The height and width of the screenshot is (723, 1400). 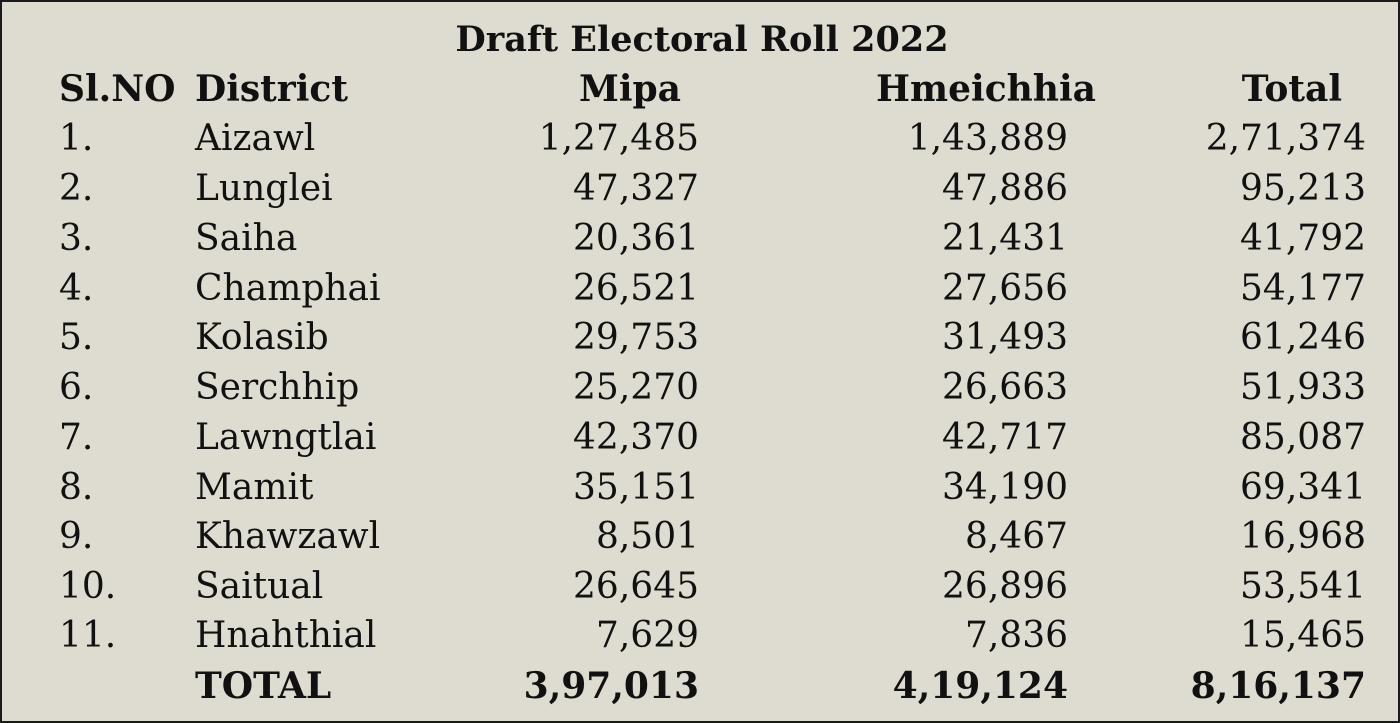 What do you see at coordinates (76, 138) in the screenshot?
I see `row-sl-no: 1.` at bounding box center [76, 138].